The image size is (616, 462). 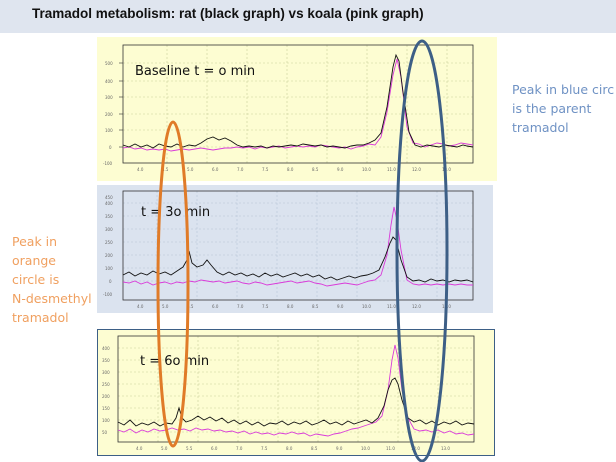 I want to click on parent-tramadol-annotation: Peak in blue circ is the parent tramadol, so click(x=563, y=108).